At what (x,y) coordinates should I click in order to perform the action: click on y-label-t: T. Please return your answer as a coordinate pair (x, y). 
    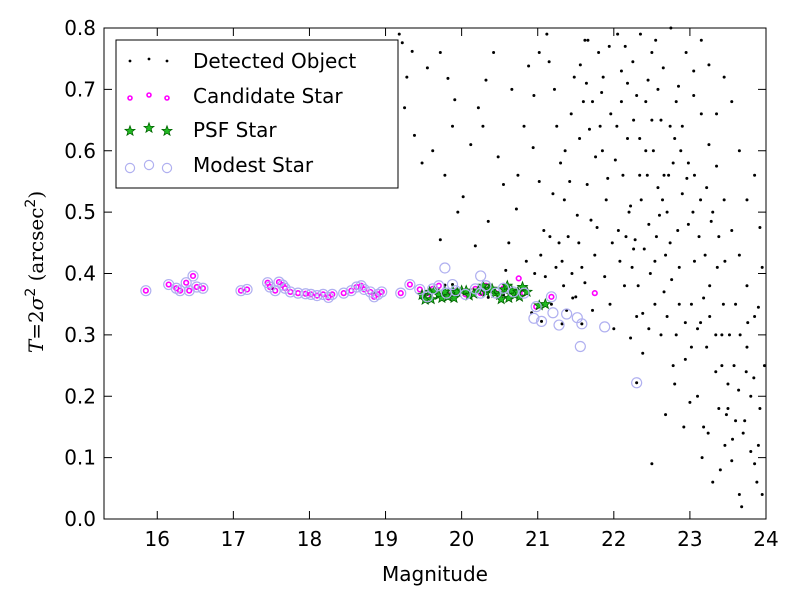
    Looking at the image, I should click on (36, 345).